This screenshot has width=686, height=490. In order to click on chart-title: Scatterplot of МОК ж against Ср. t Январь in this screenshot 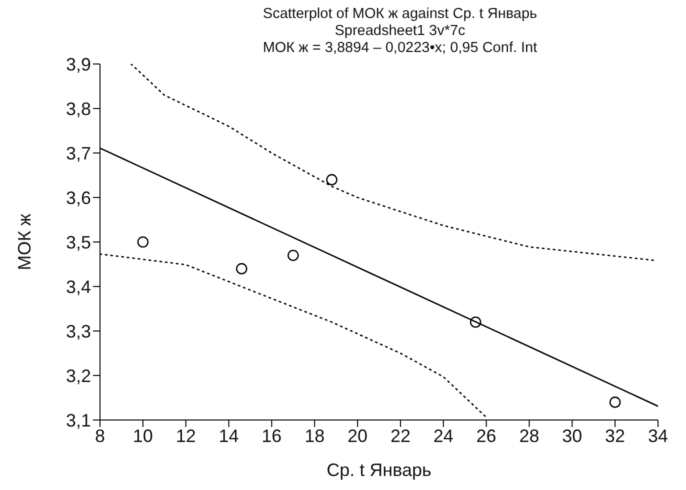, I will do `click(400, 14)`.